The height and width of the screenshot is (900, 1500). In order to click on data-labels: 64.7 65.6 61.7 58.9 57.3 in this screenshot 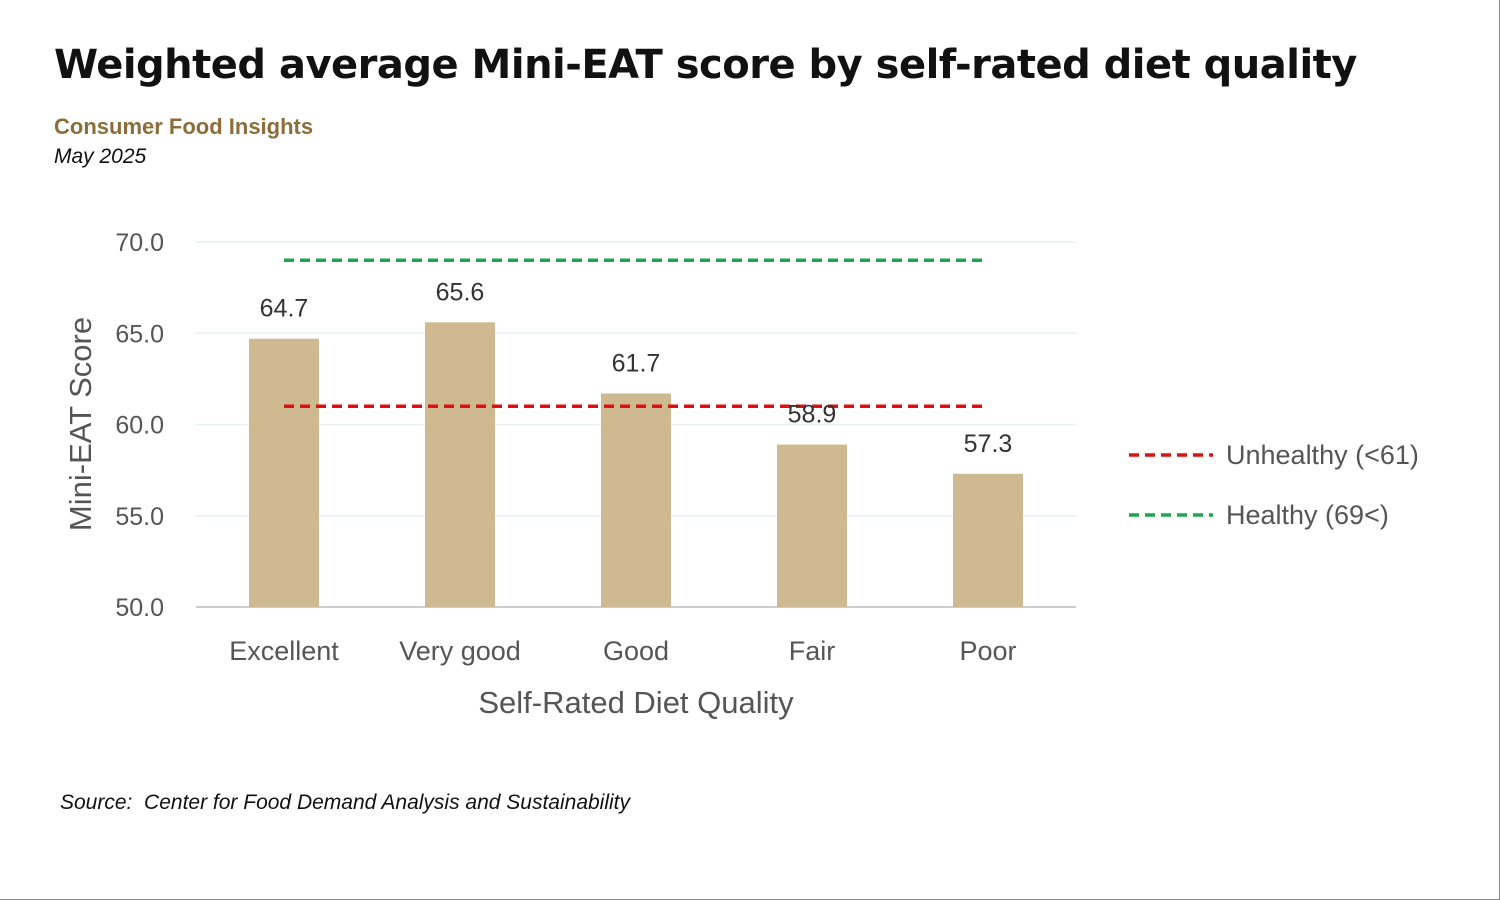, I will do `click(636, 367)`.